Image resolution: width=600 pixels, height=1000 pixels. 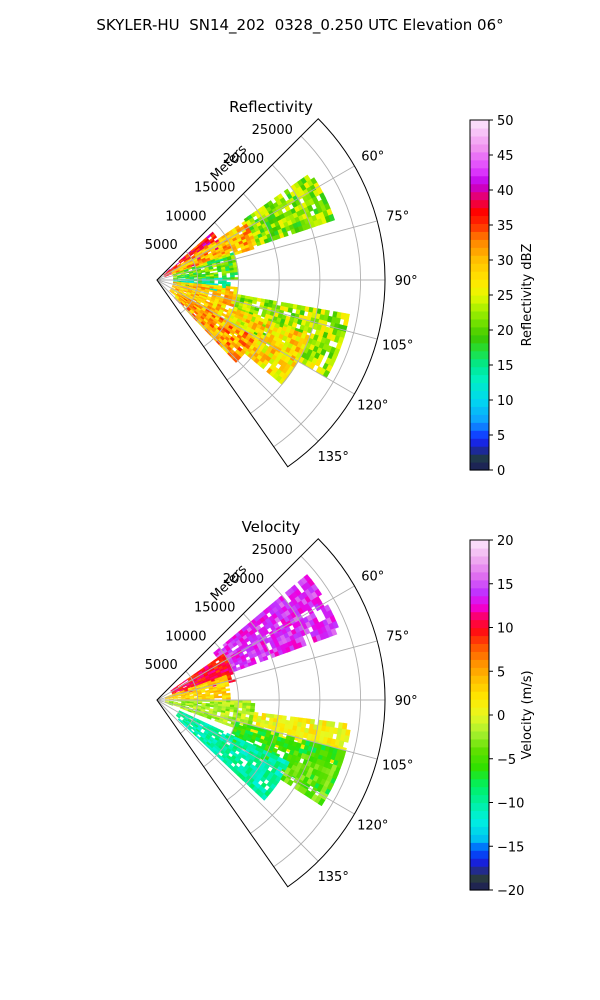 What do you see at coordinates (505, 121) in the screenshot?
I see `colorbar-tick-label: 50` at bounding box center [505, 121].